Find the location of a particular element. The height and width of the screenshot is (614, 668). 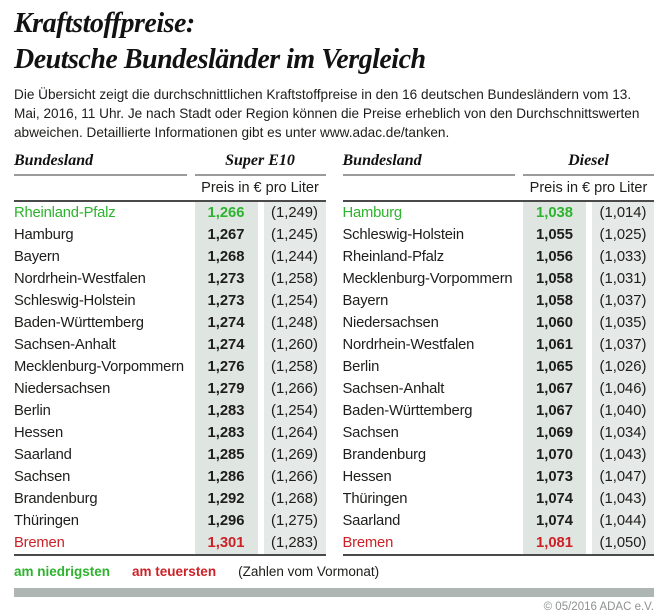

fuel-header: Diesel is located at coordinates (588, 160).